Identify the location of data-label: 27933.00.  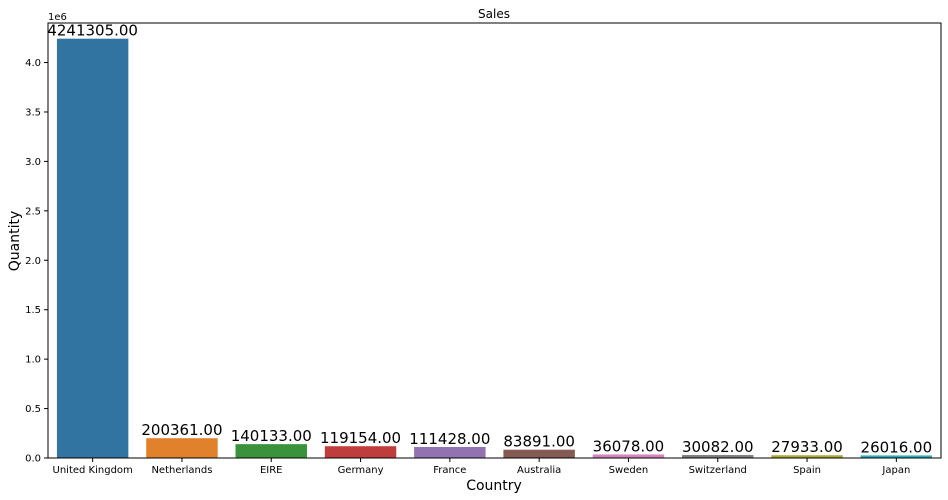
(807, 447).